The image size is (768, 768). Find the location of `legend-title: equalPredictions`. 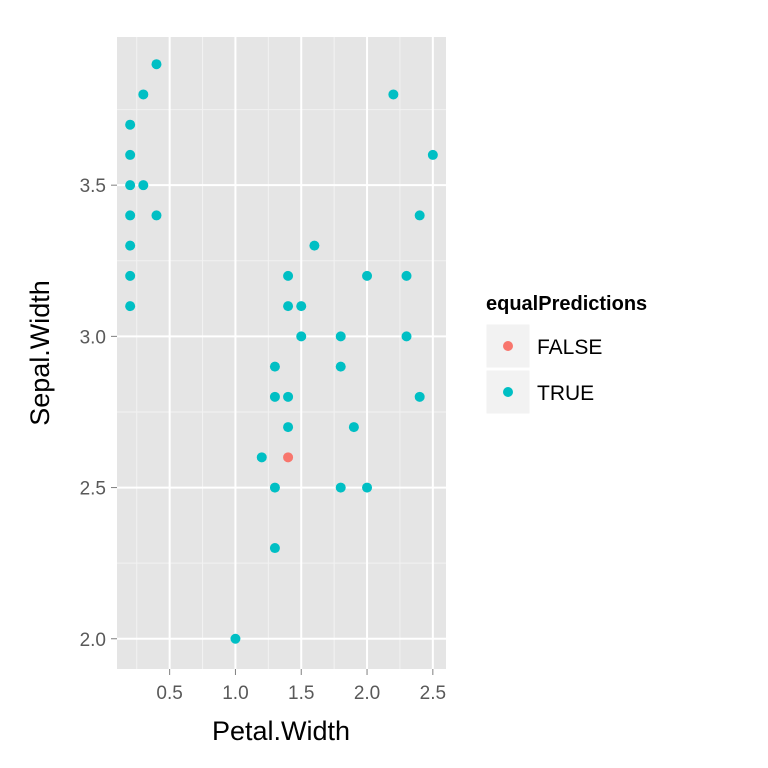

legend-title: equalPredictions is located at coordinates (566, 304).